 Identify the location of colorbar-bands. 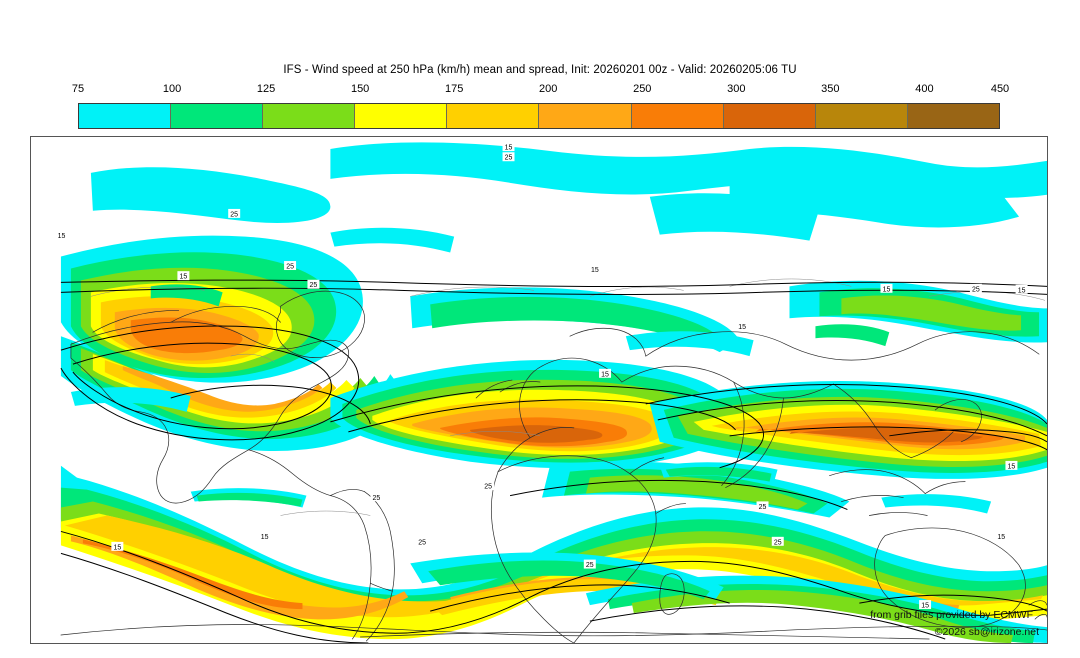
(539, 116).